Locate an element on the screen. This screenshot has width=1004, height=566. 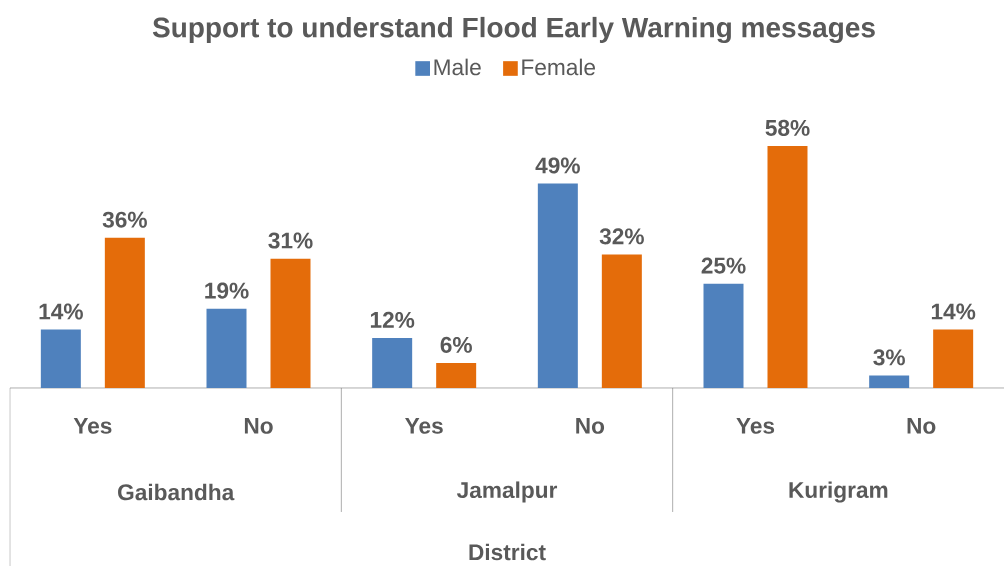
data-label: 19% is located at coordinates (227, 290).